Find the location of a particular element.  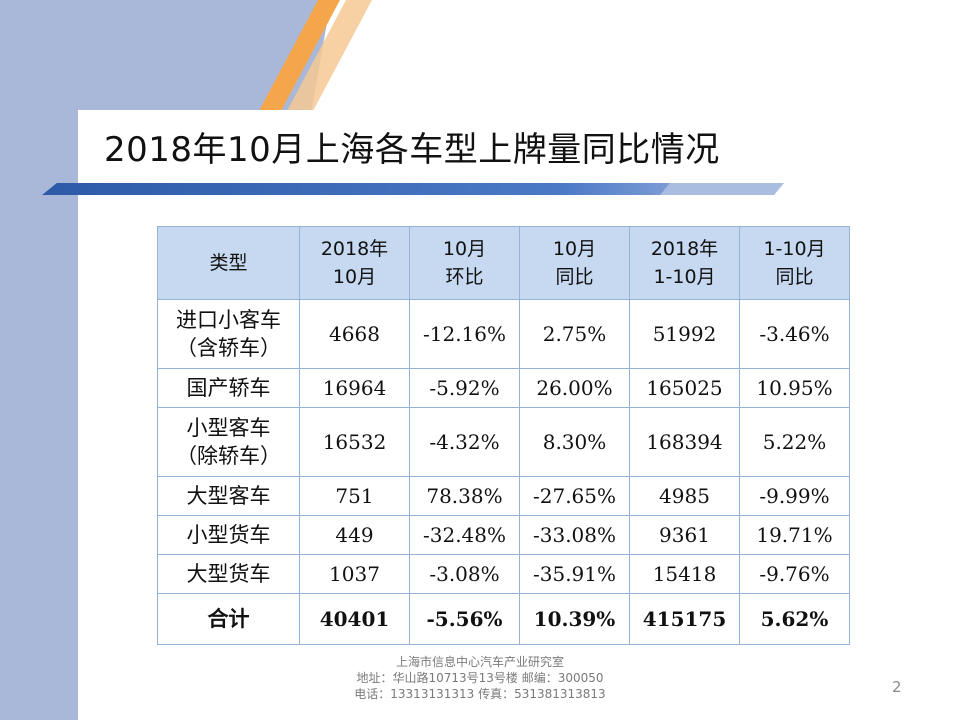

table-cell: 26.00% is located at coordinates (574, 388).